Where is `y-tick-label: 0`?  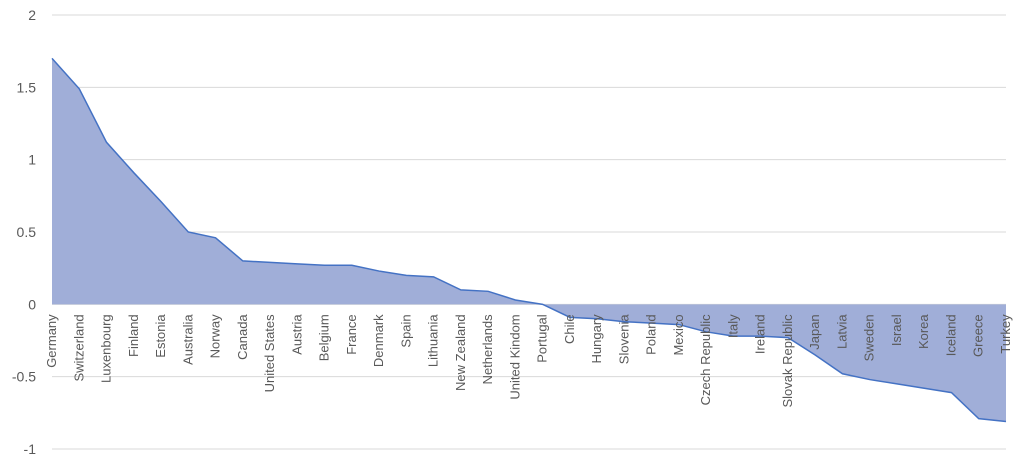
y-tick-label: 0 is located at coordinates (32, 304).